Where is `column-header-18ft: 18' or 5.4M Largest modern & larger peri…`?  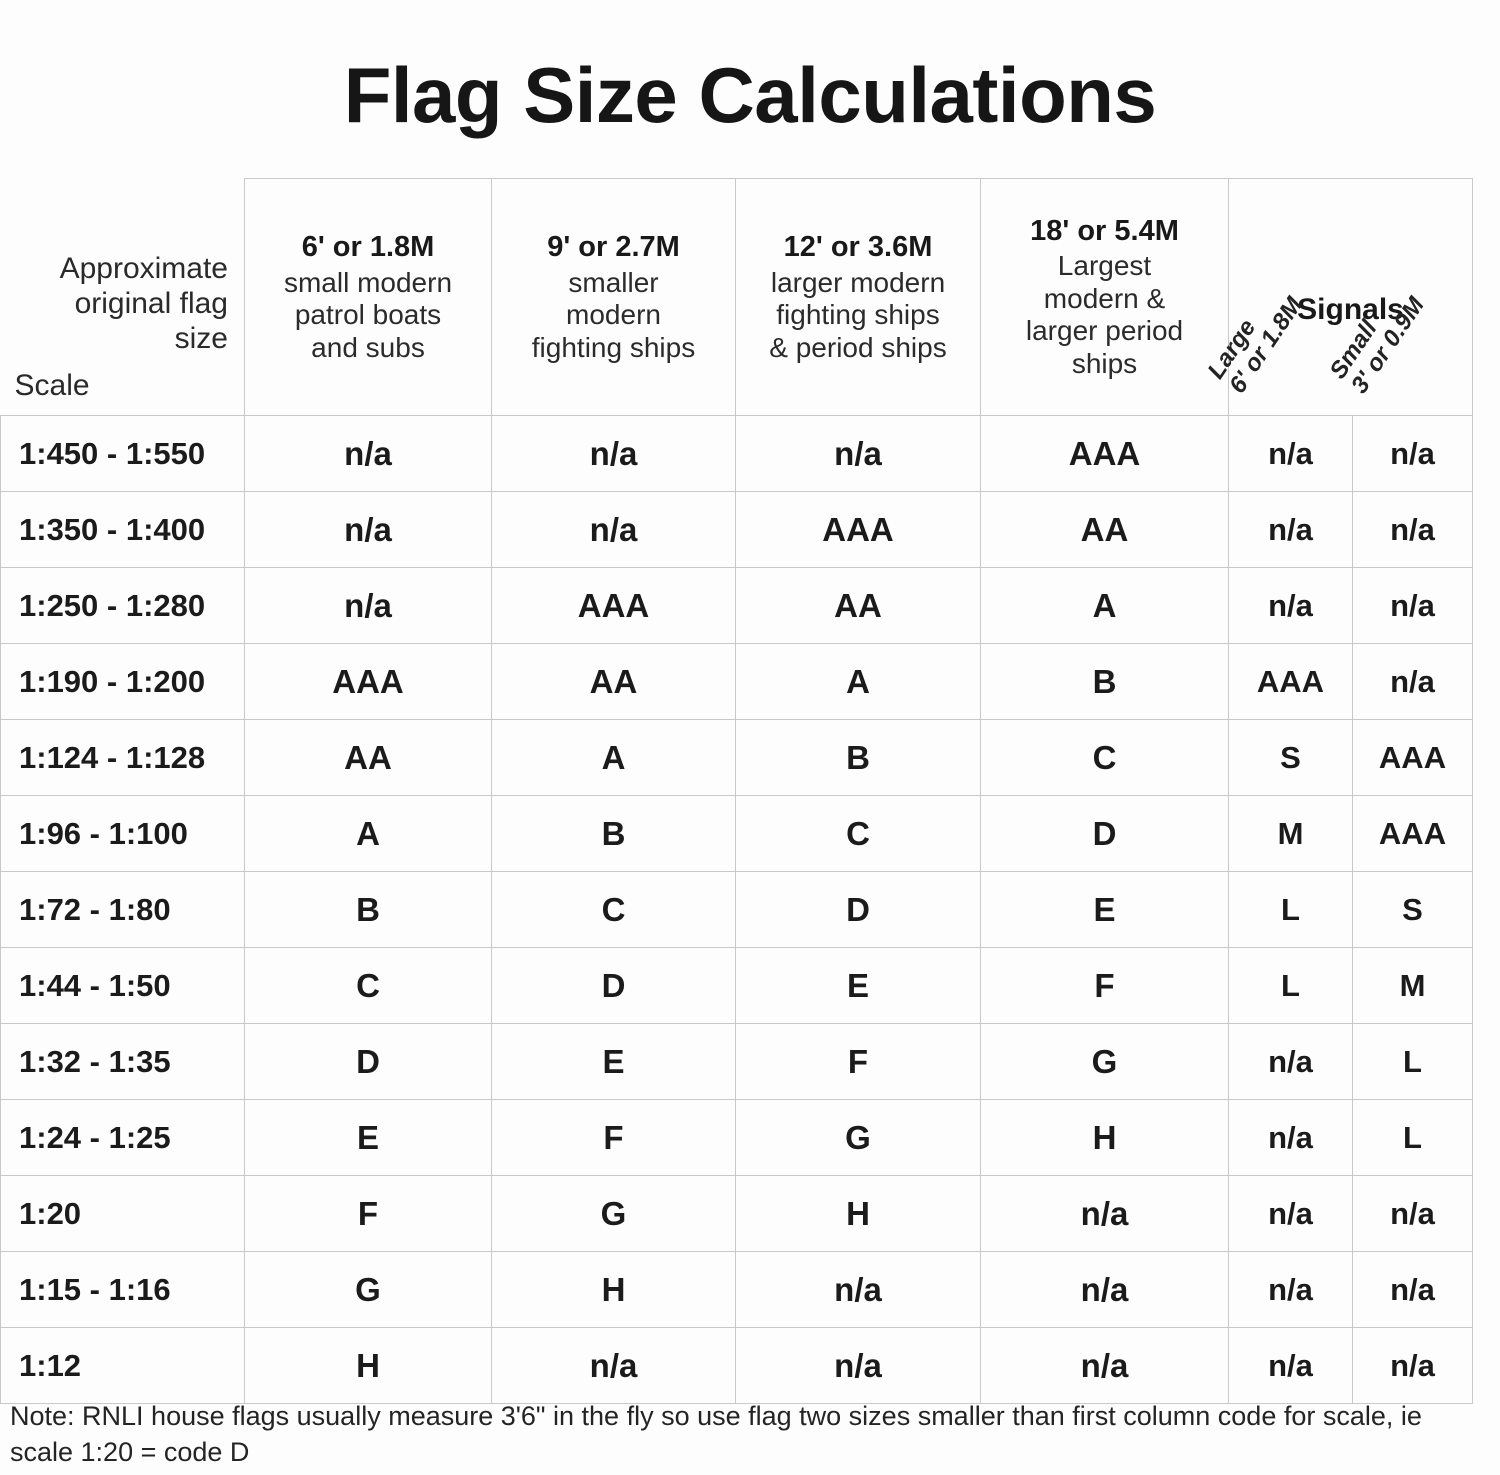
column-header-18ft: 18' or 5.4M Largest modern & larger peri… is located at coordinates (1104, 297).